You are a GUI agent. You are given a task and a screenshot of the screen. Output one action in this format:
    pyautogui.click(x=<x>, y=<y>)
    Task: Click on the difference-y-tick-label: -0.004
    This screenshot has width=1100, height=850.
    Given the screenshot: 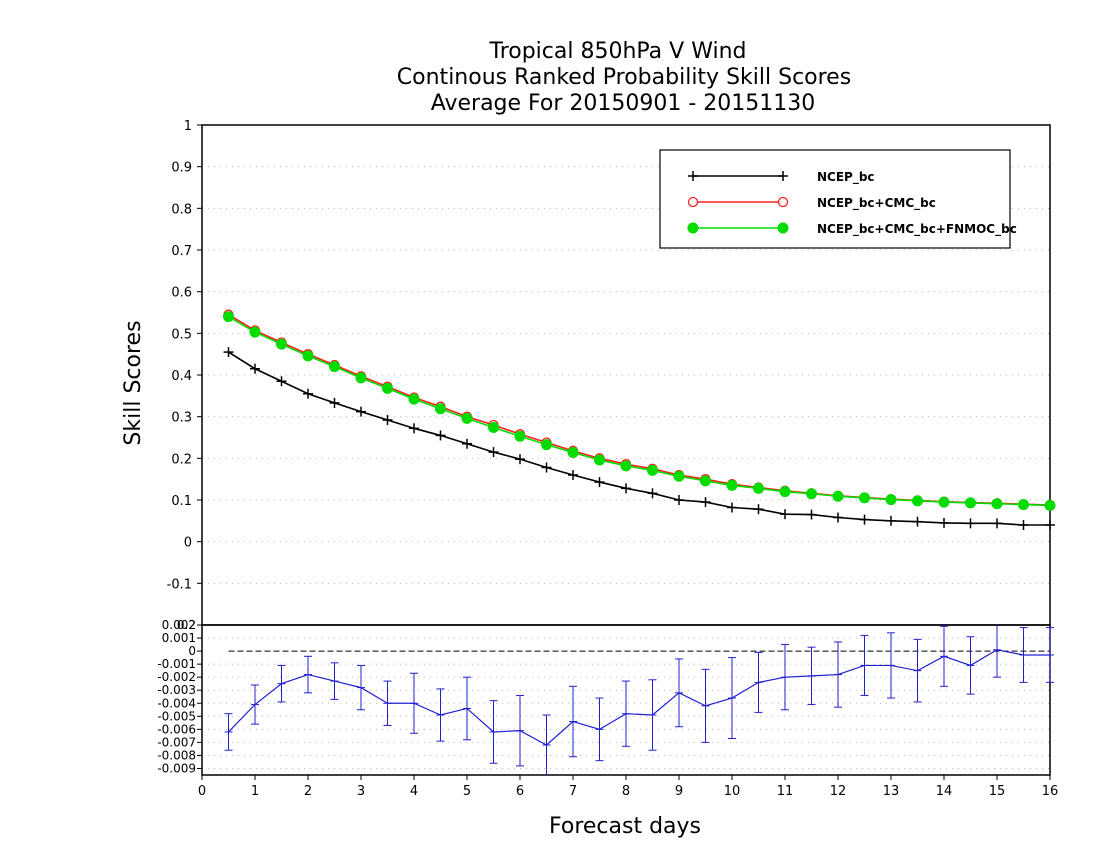 What is the action you would take?
    pyautogui.click(x=176, y=703)
    